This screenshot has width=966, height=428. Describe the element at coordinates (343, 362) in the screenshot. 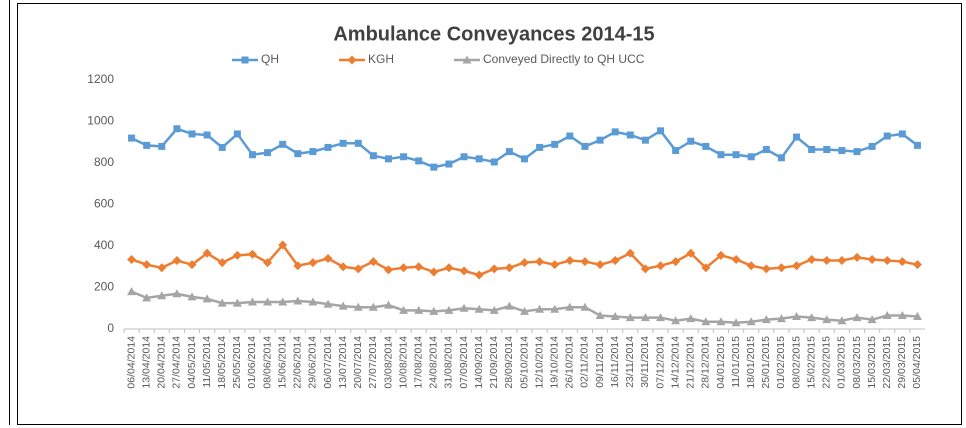

I see `x-tick-label: 13/07/2014` at that location.